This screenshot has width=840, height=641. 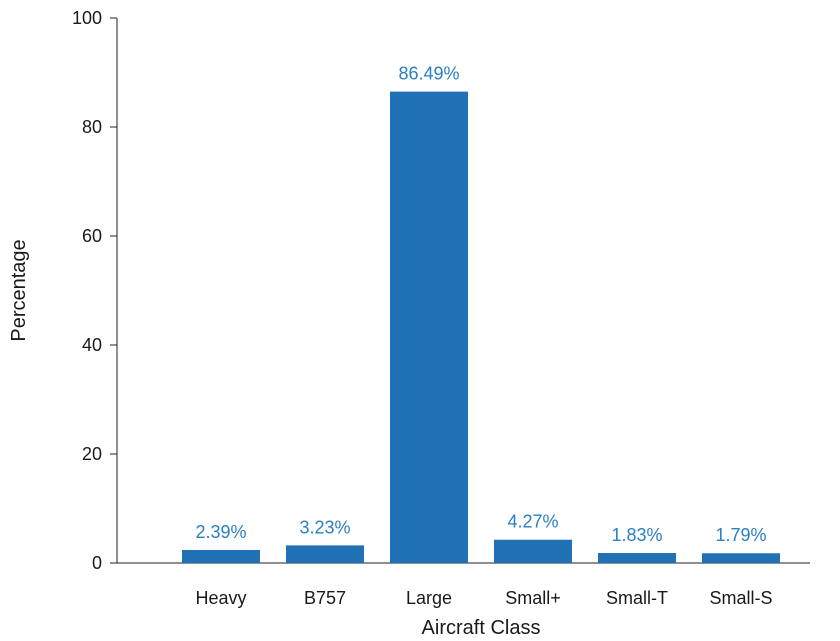 What do you see at coordinates (637, 598) in the screenshot?
I see `x-tick-label: Small-T` at bounding box center [637, 598].